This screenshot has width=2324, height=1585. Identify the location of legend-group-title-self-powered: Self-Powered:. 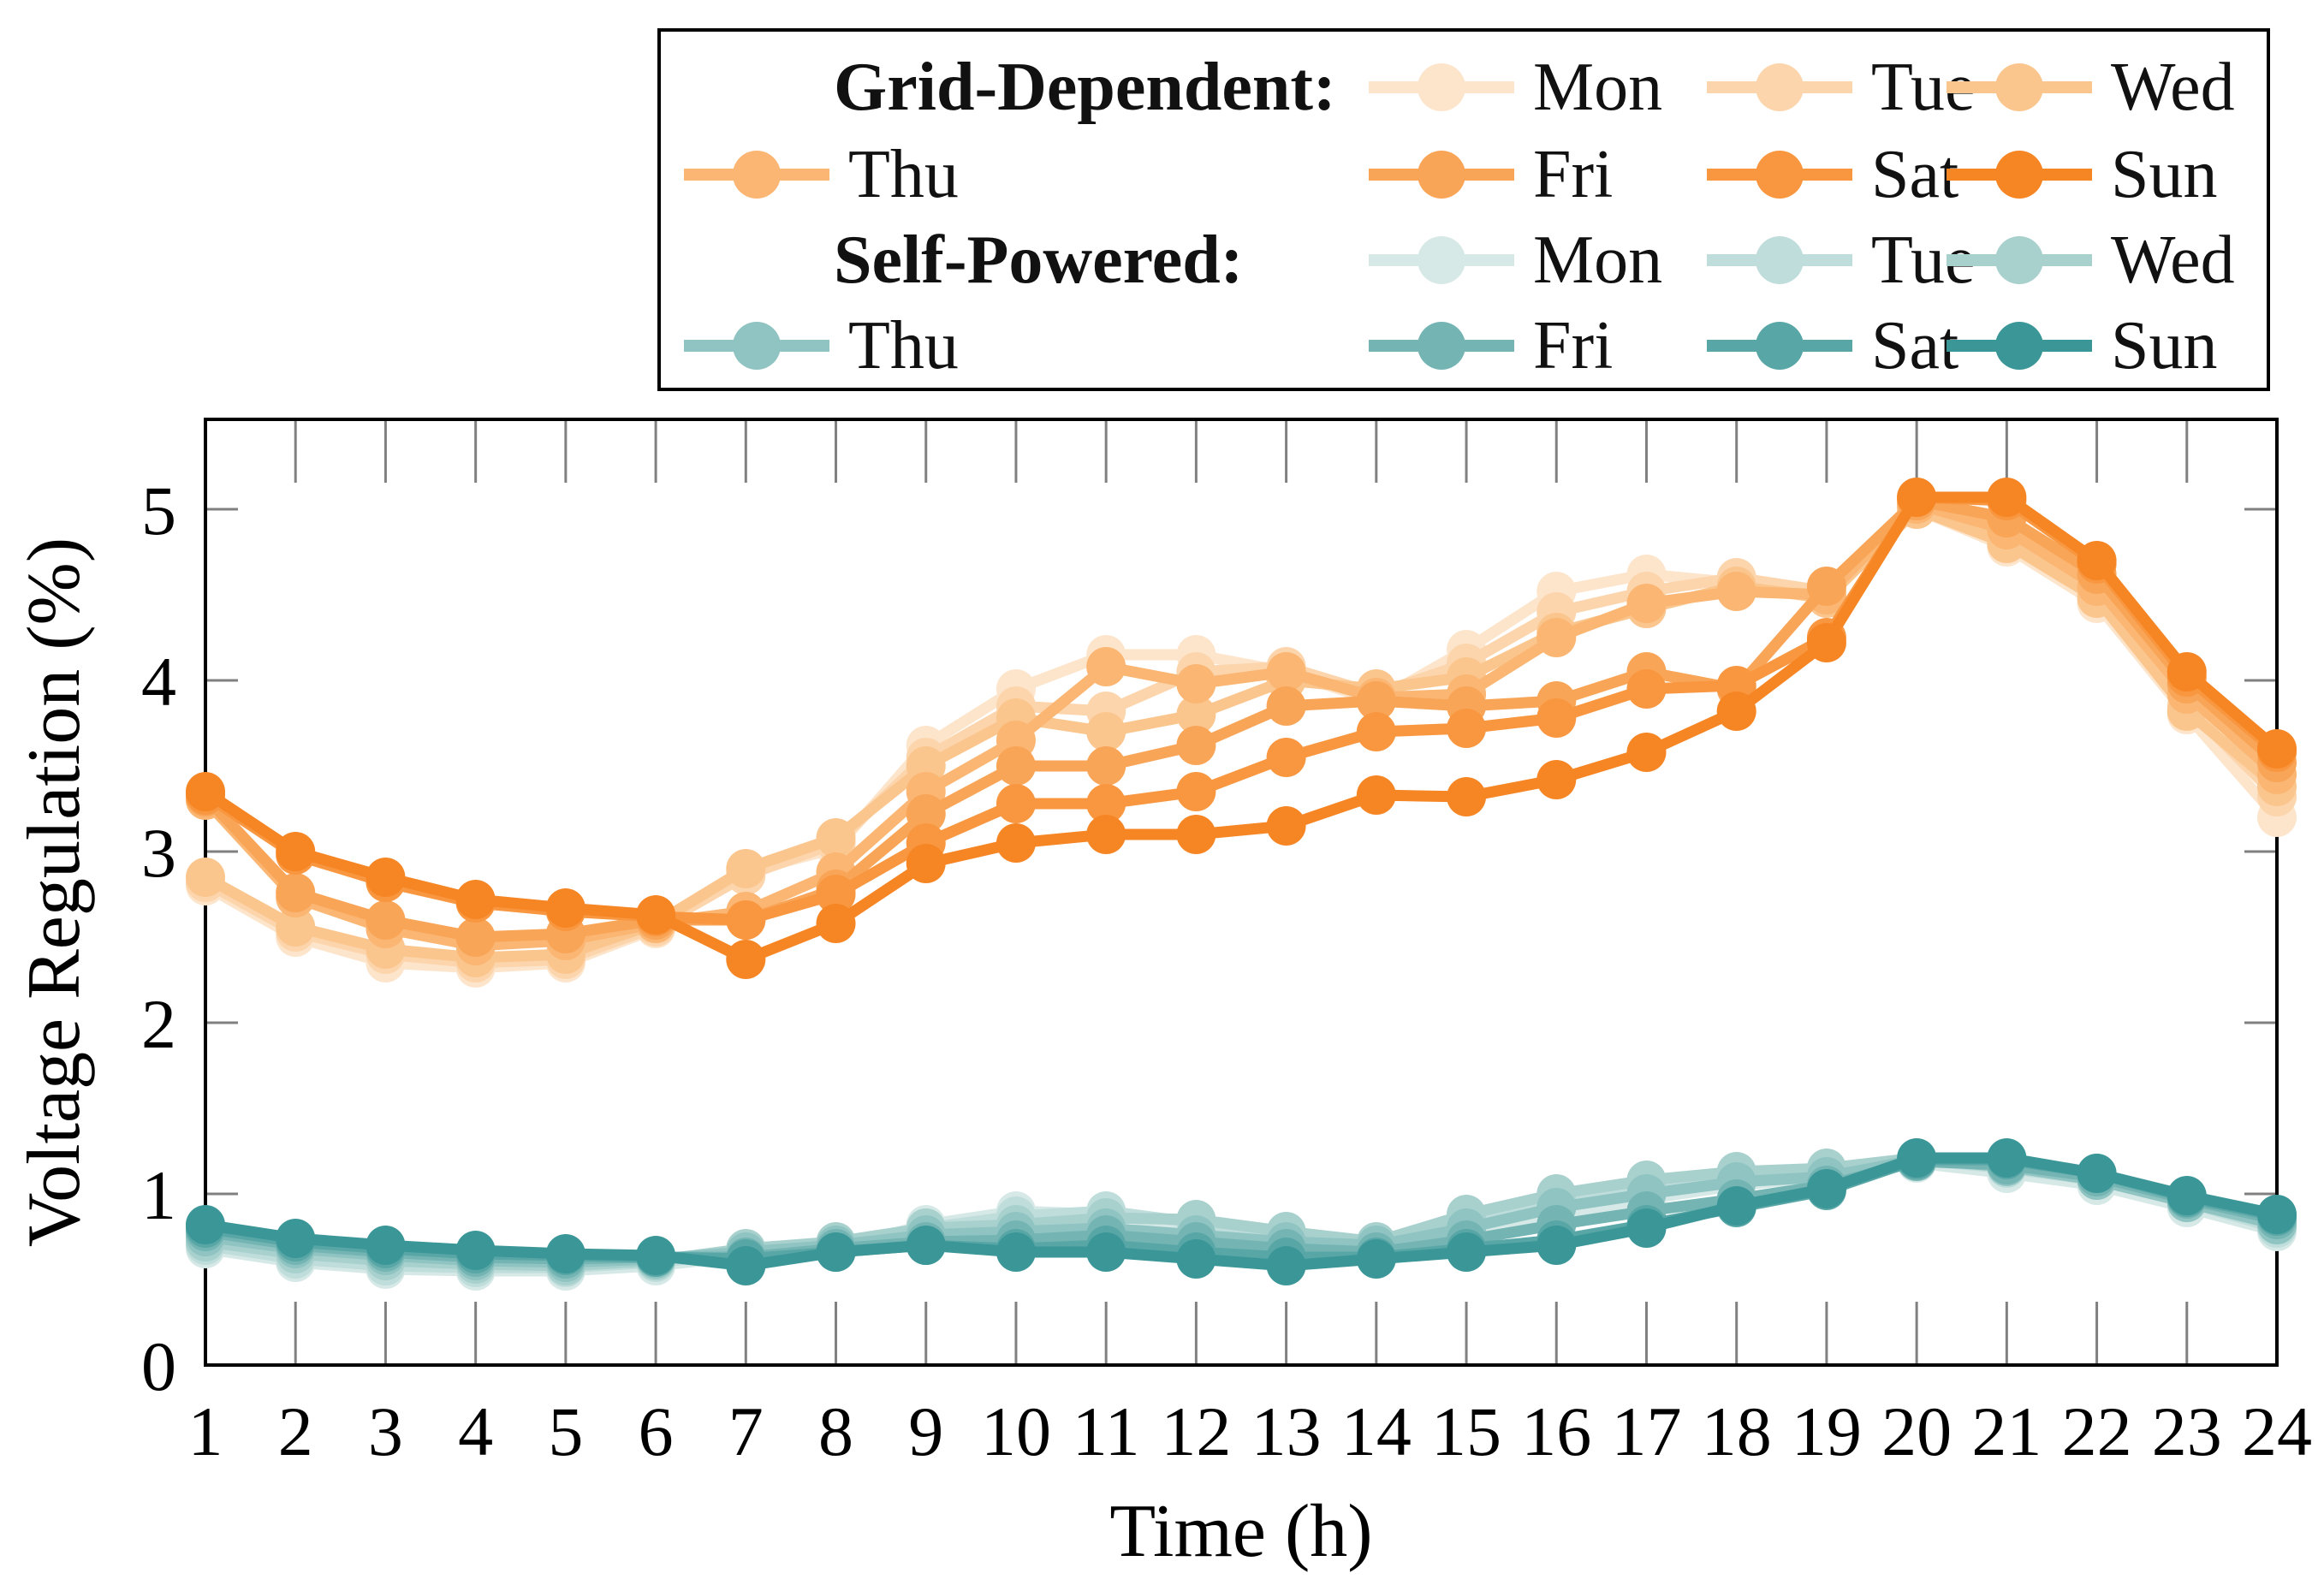
(1039, 260).